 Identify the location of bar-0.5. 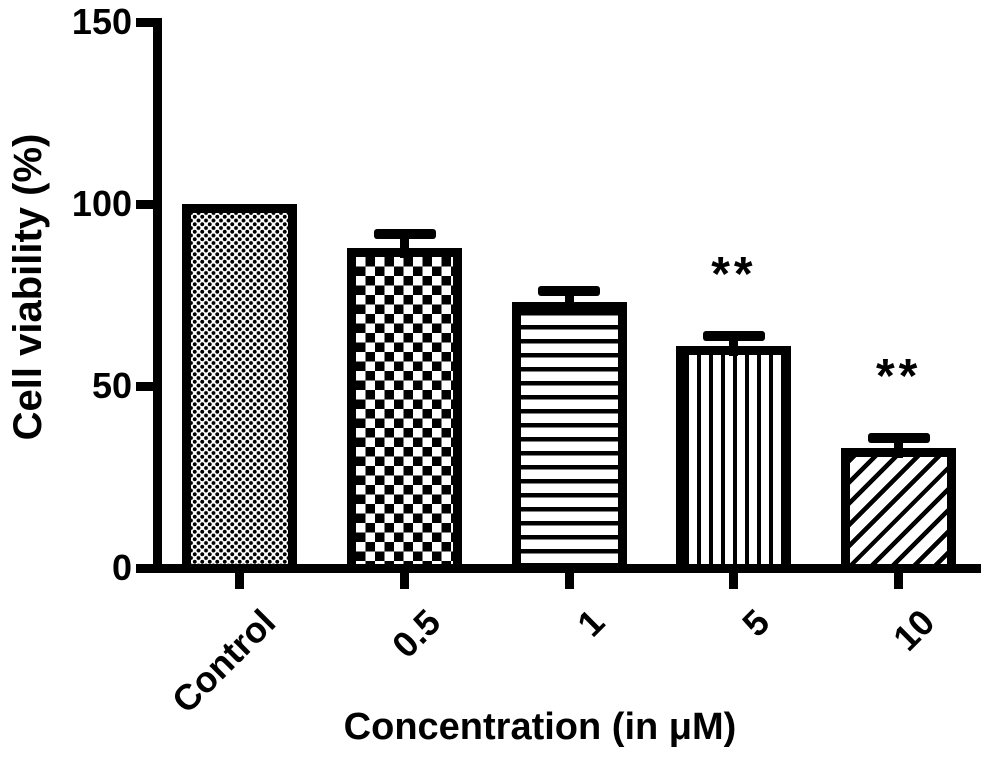
(405, 410).